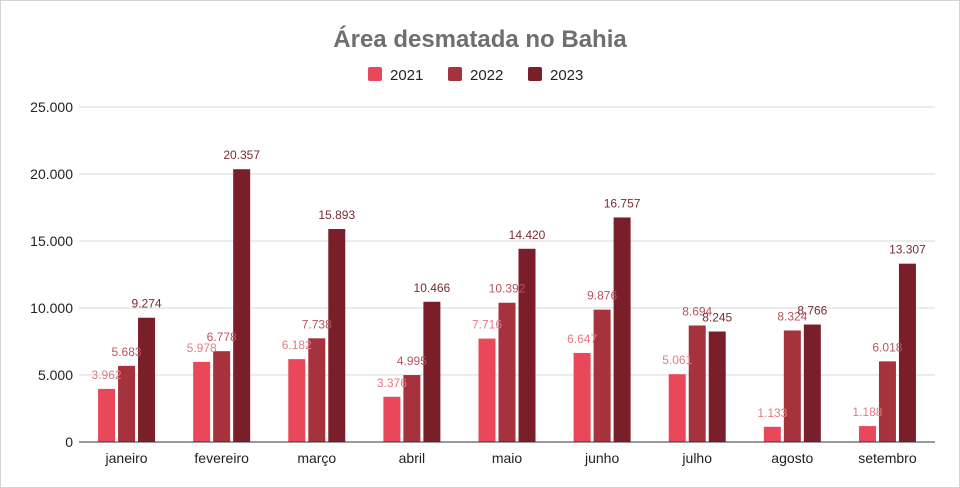 The image size is (960, 488). What do you see at coordinates (412, 458) in the screenshot?
I see `category-label-abril: abril` at bounding box center [412, 458].